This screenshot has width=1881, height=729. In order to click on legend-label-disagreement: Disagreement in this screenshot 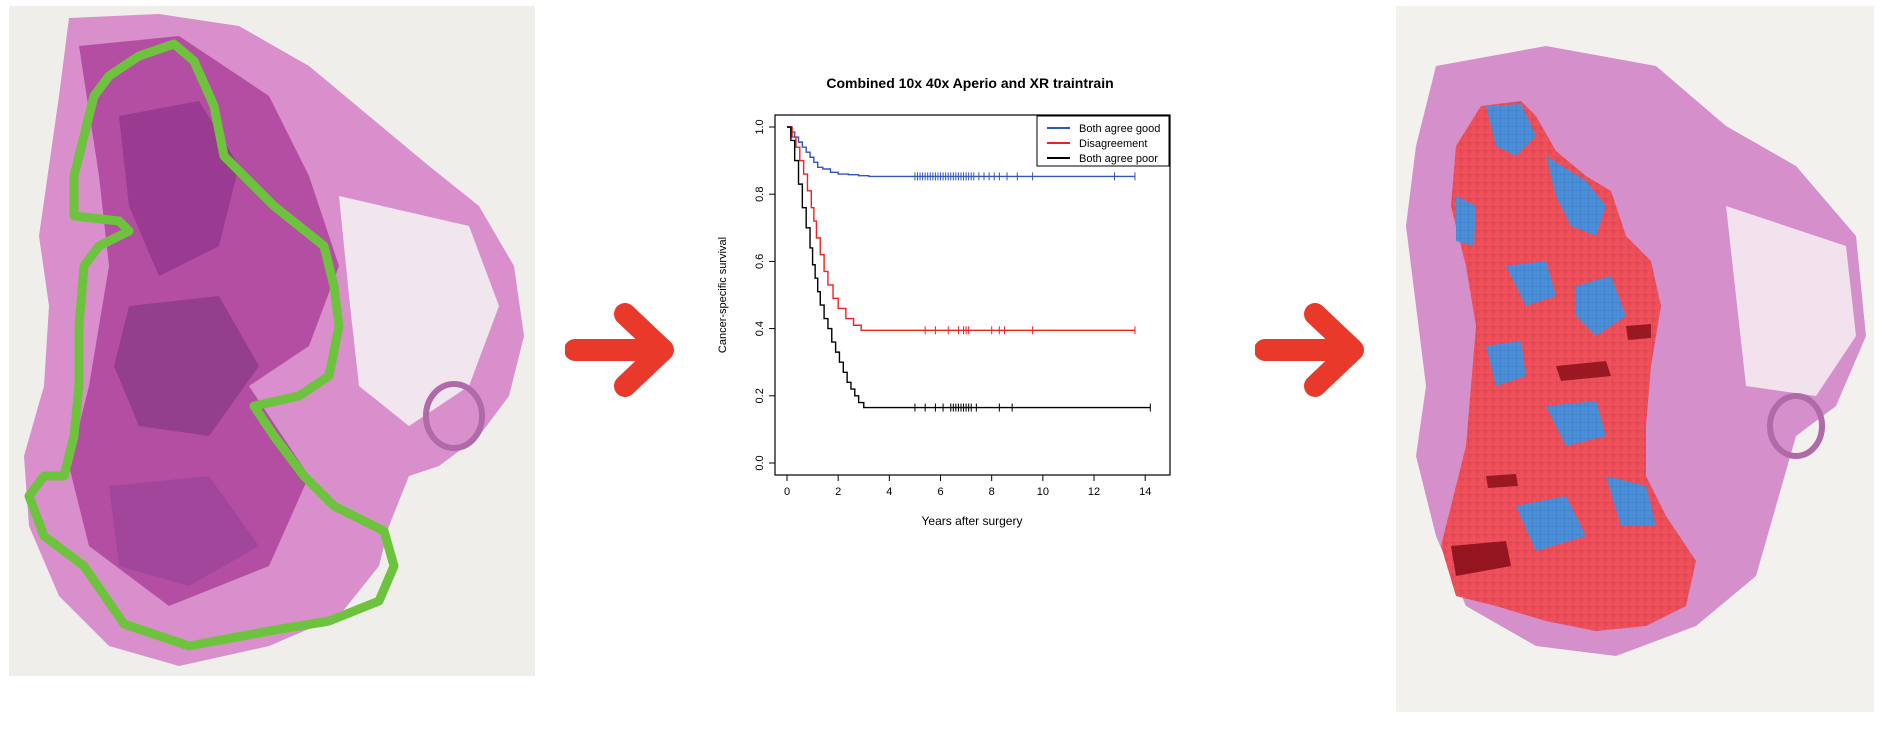, I will do `click(1113, 144)`.